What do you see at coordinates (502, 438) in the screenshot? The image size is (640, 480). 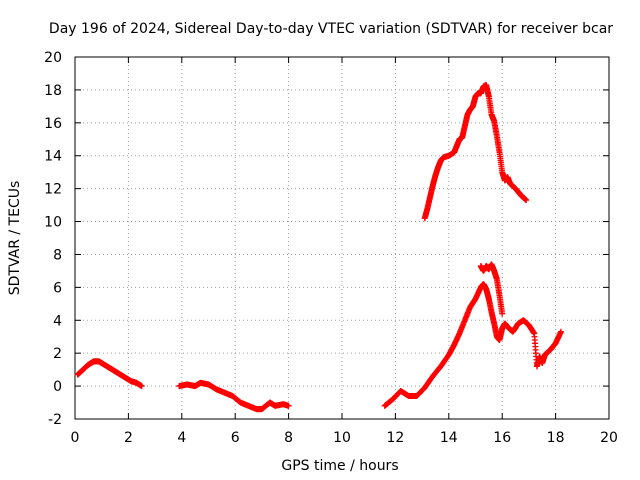 I see `x-tick-label: 16` at bounding box center [502, 438].